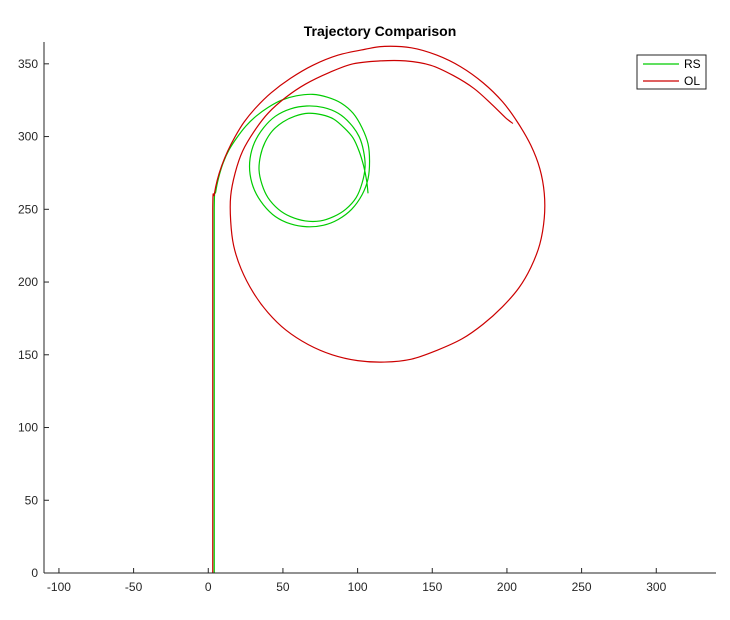 The width and height of the screenshot is (730, 620). Describe the element at coordinates (59, 587) in the screenshot. I see `x-tick-label: -100` at that location.